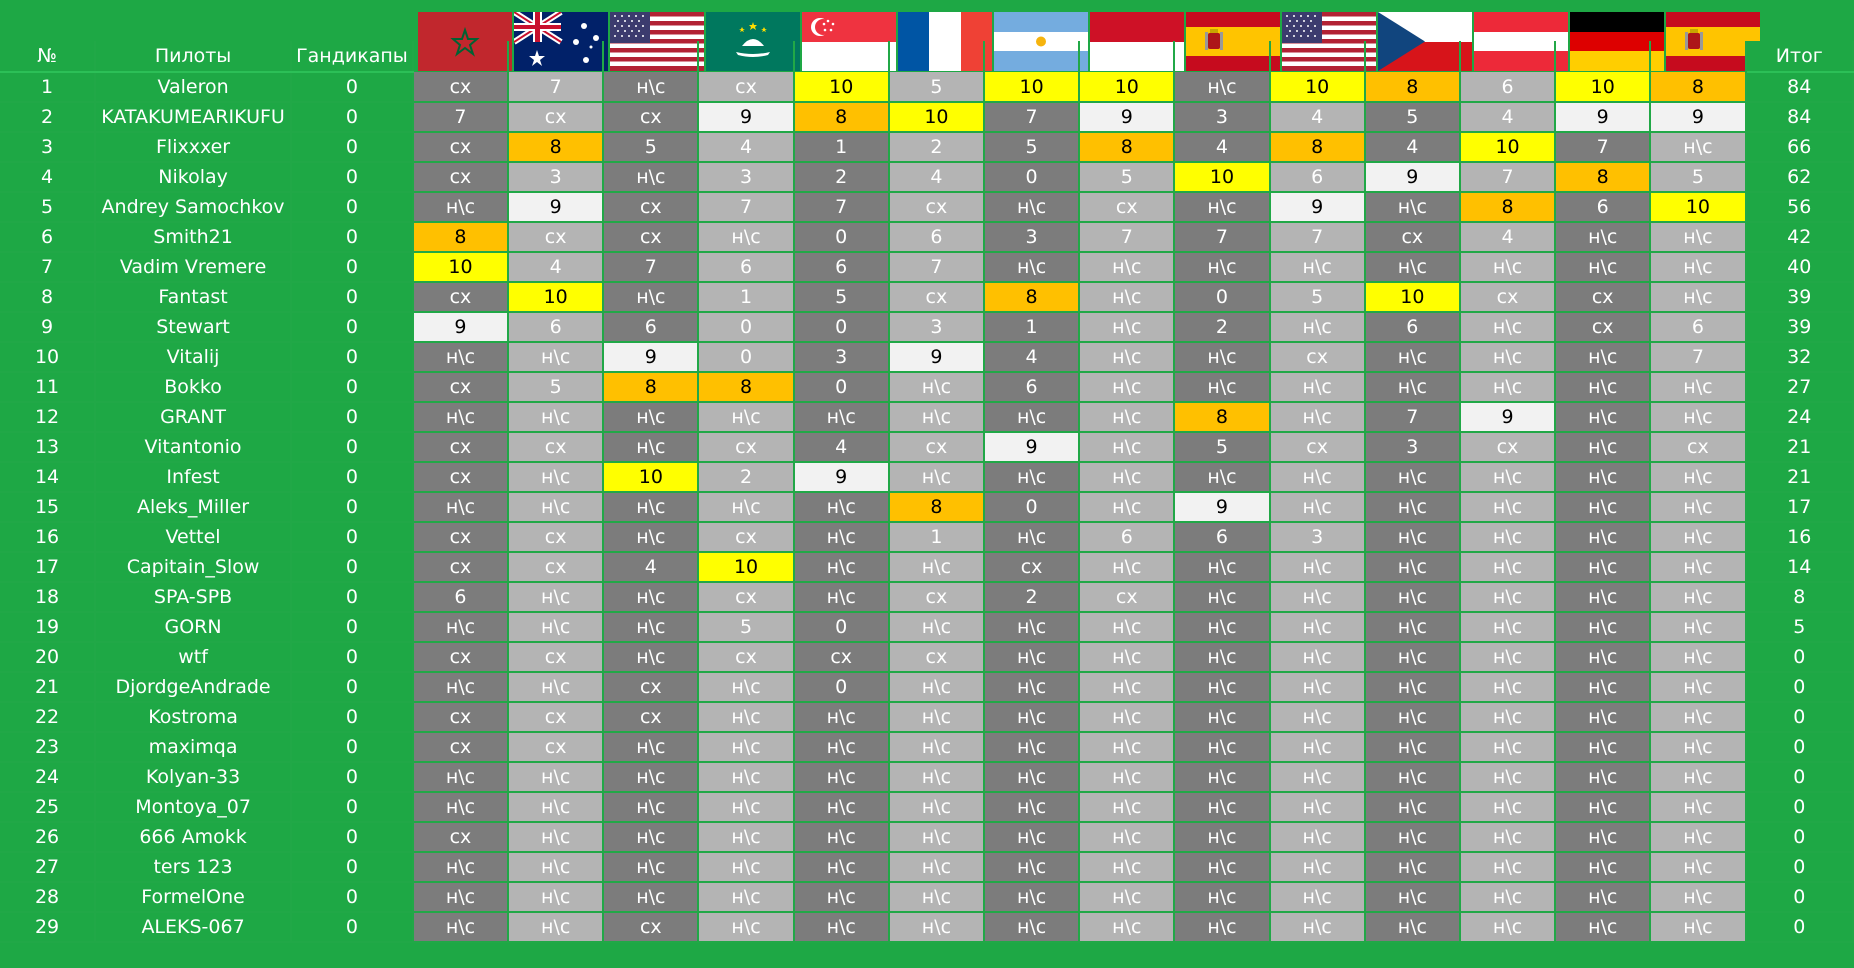  I want to click on row-number: 20, so click(48, 657).